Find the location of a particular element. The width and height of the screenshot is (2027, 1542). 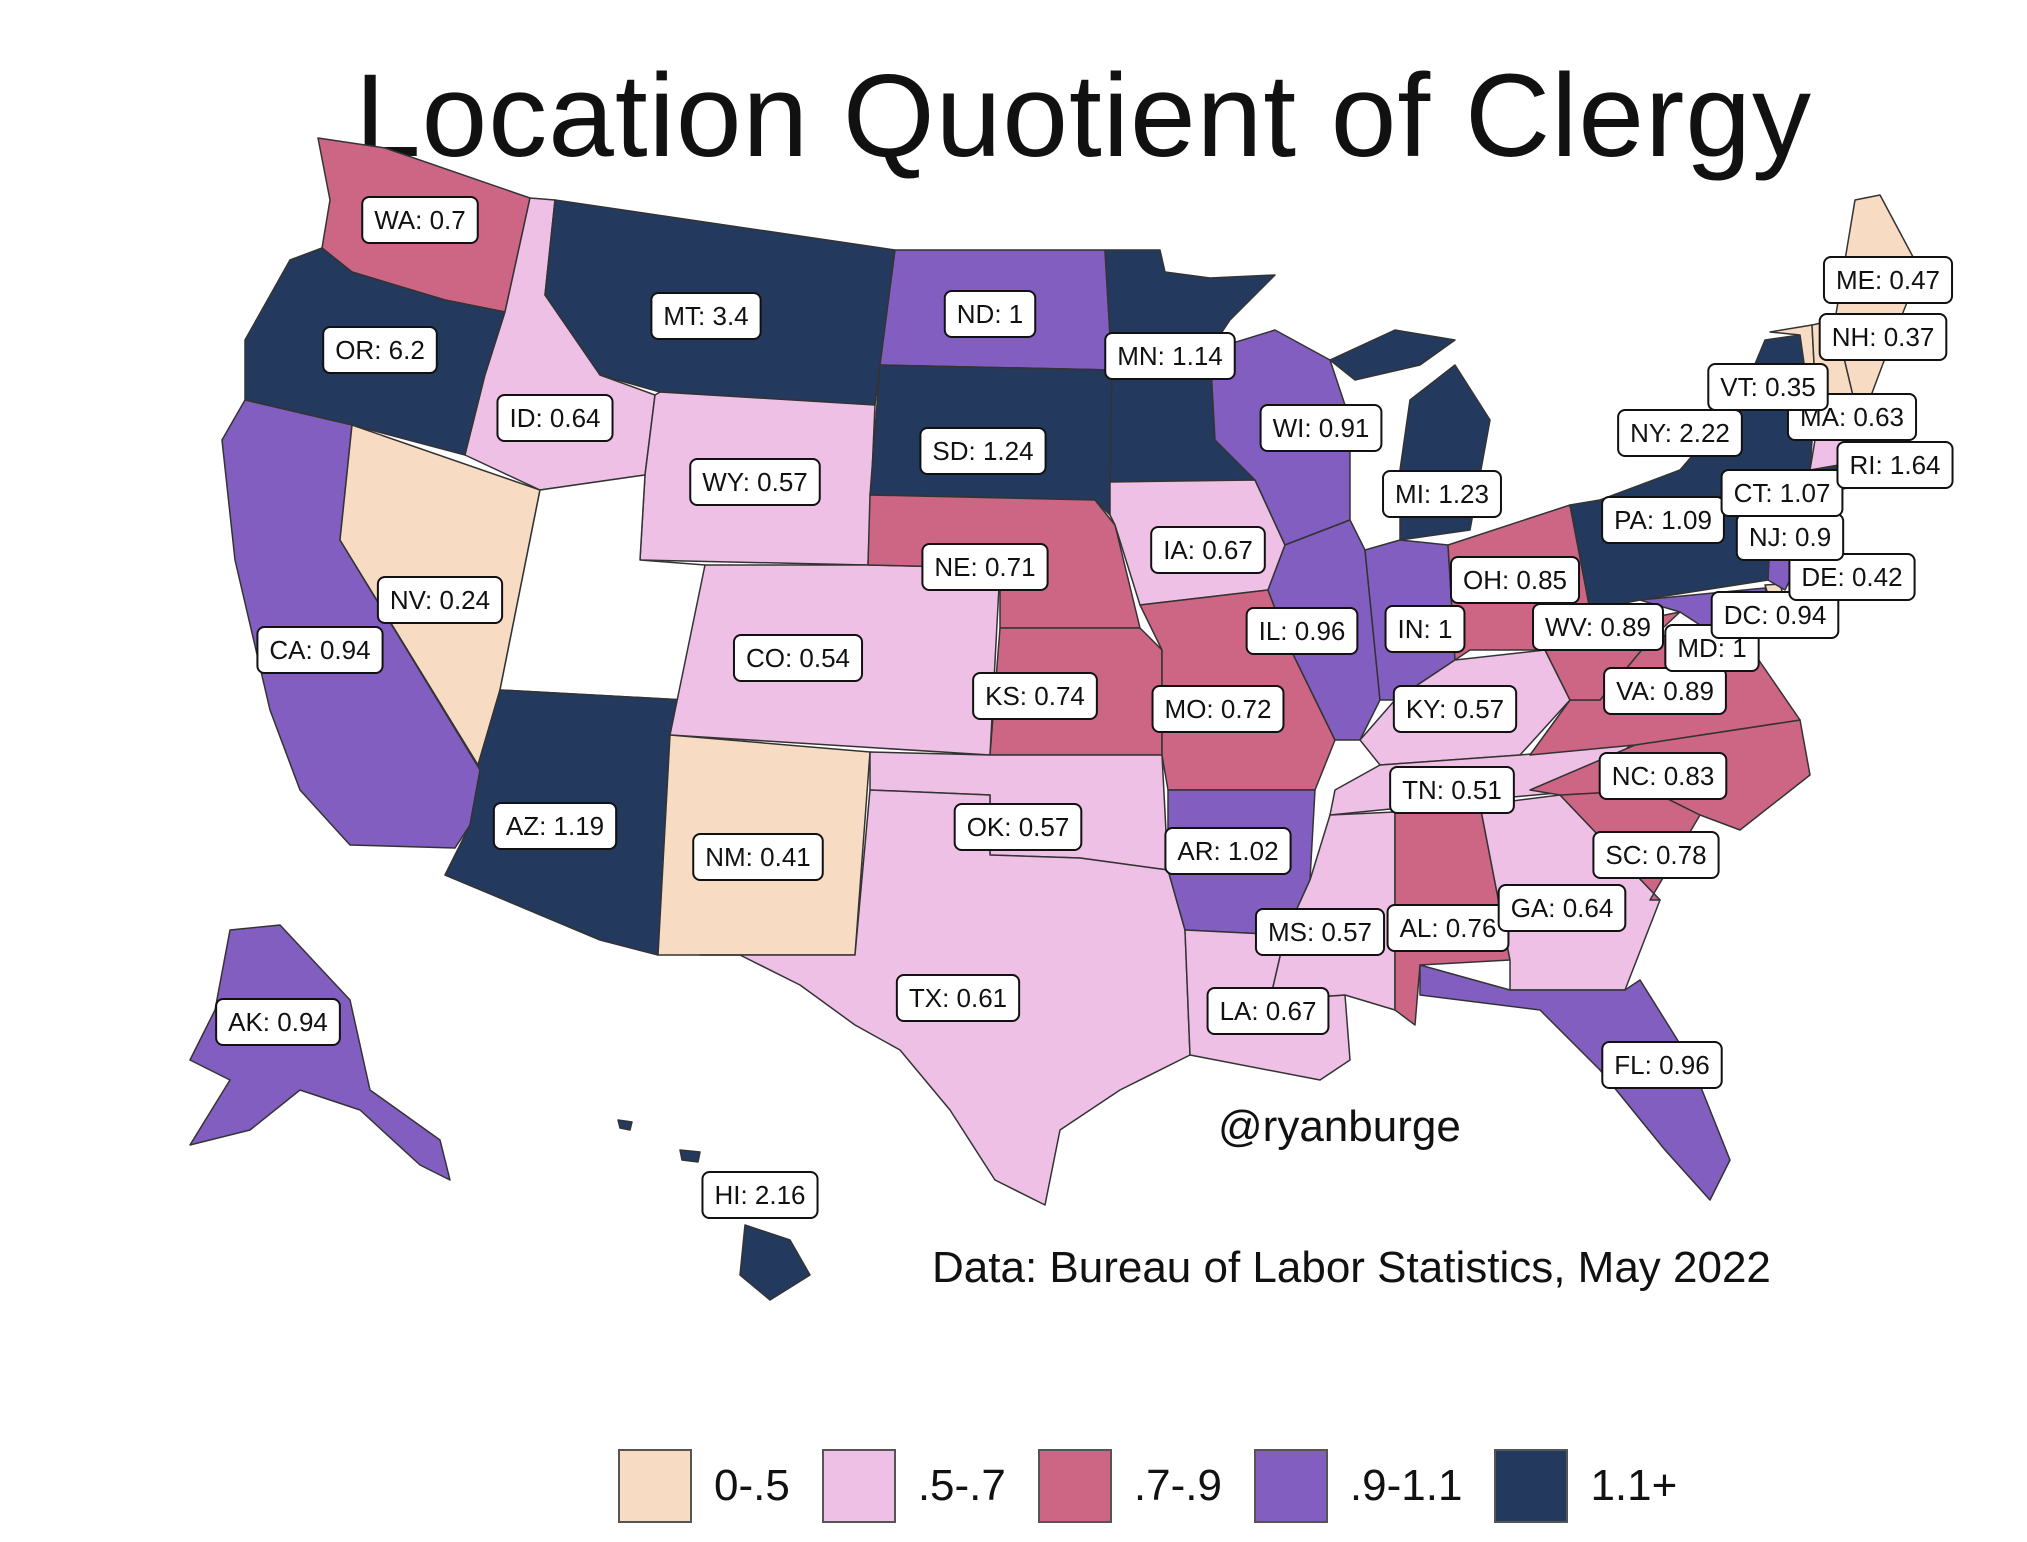

state-label-text: FL: 0.96 is located at coordinates (1661, 1065).